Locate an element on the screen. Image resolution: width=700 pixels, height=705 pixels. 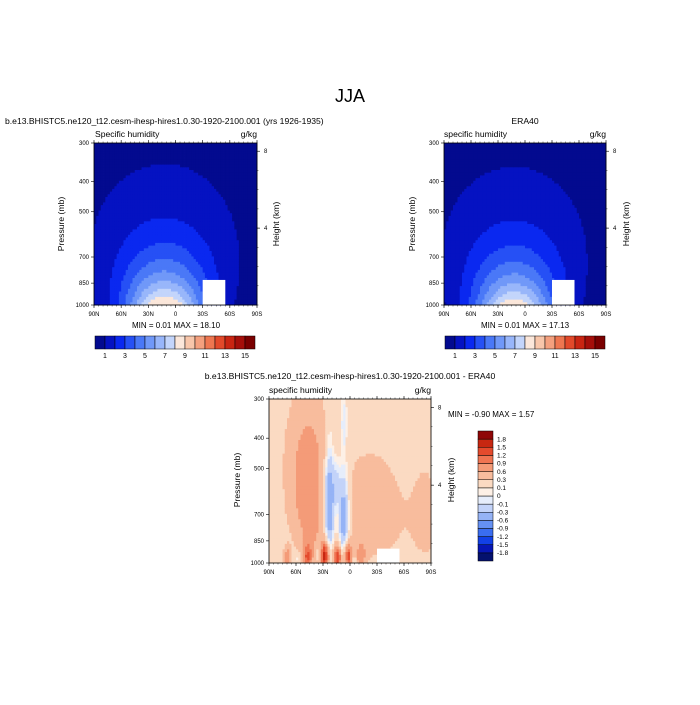
y-tick-label: 850 is located at coordinates (84, 284).